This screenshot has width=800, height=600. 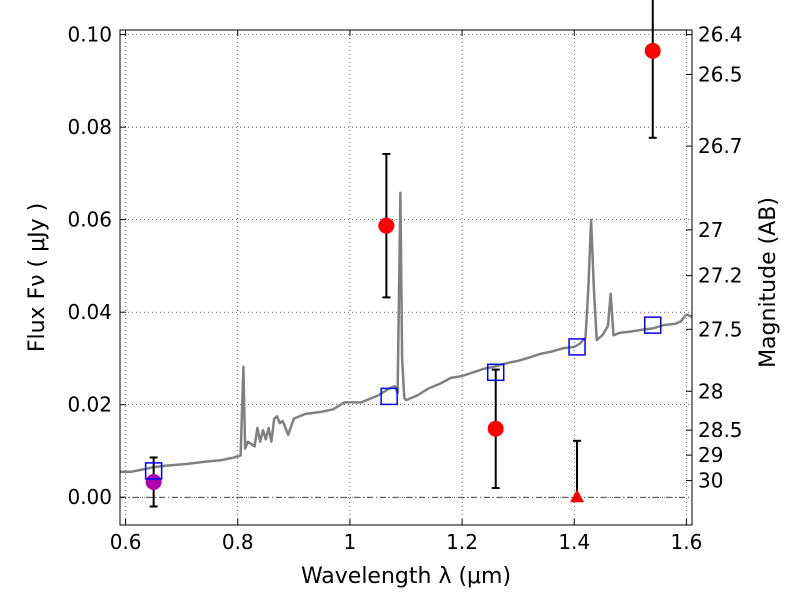 What do you see at coordinates (720, 430) in the screenshot?
I see `magnitude-tick-label: 28.5` at bounding box center [720, 430].